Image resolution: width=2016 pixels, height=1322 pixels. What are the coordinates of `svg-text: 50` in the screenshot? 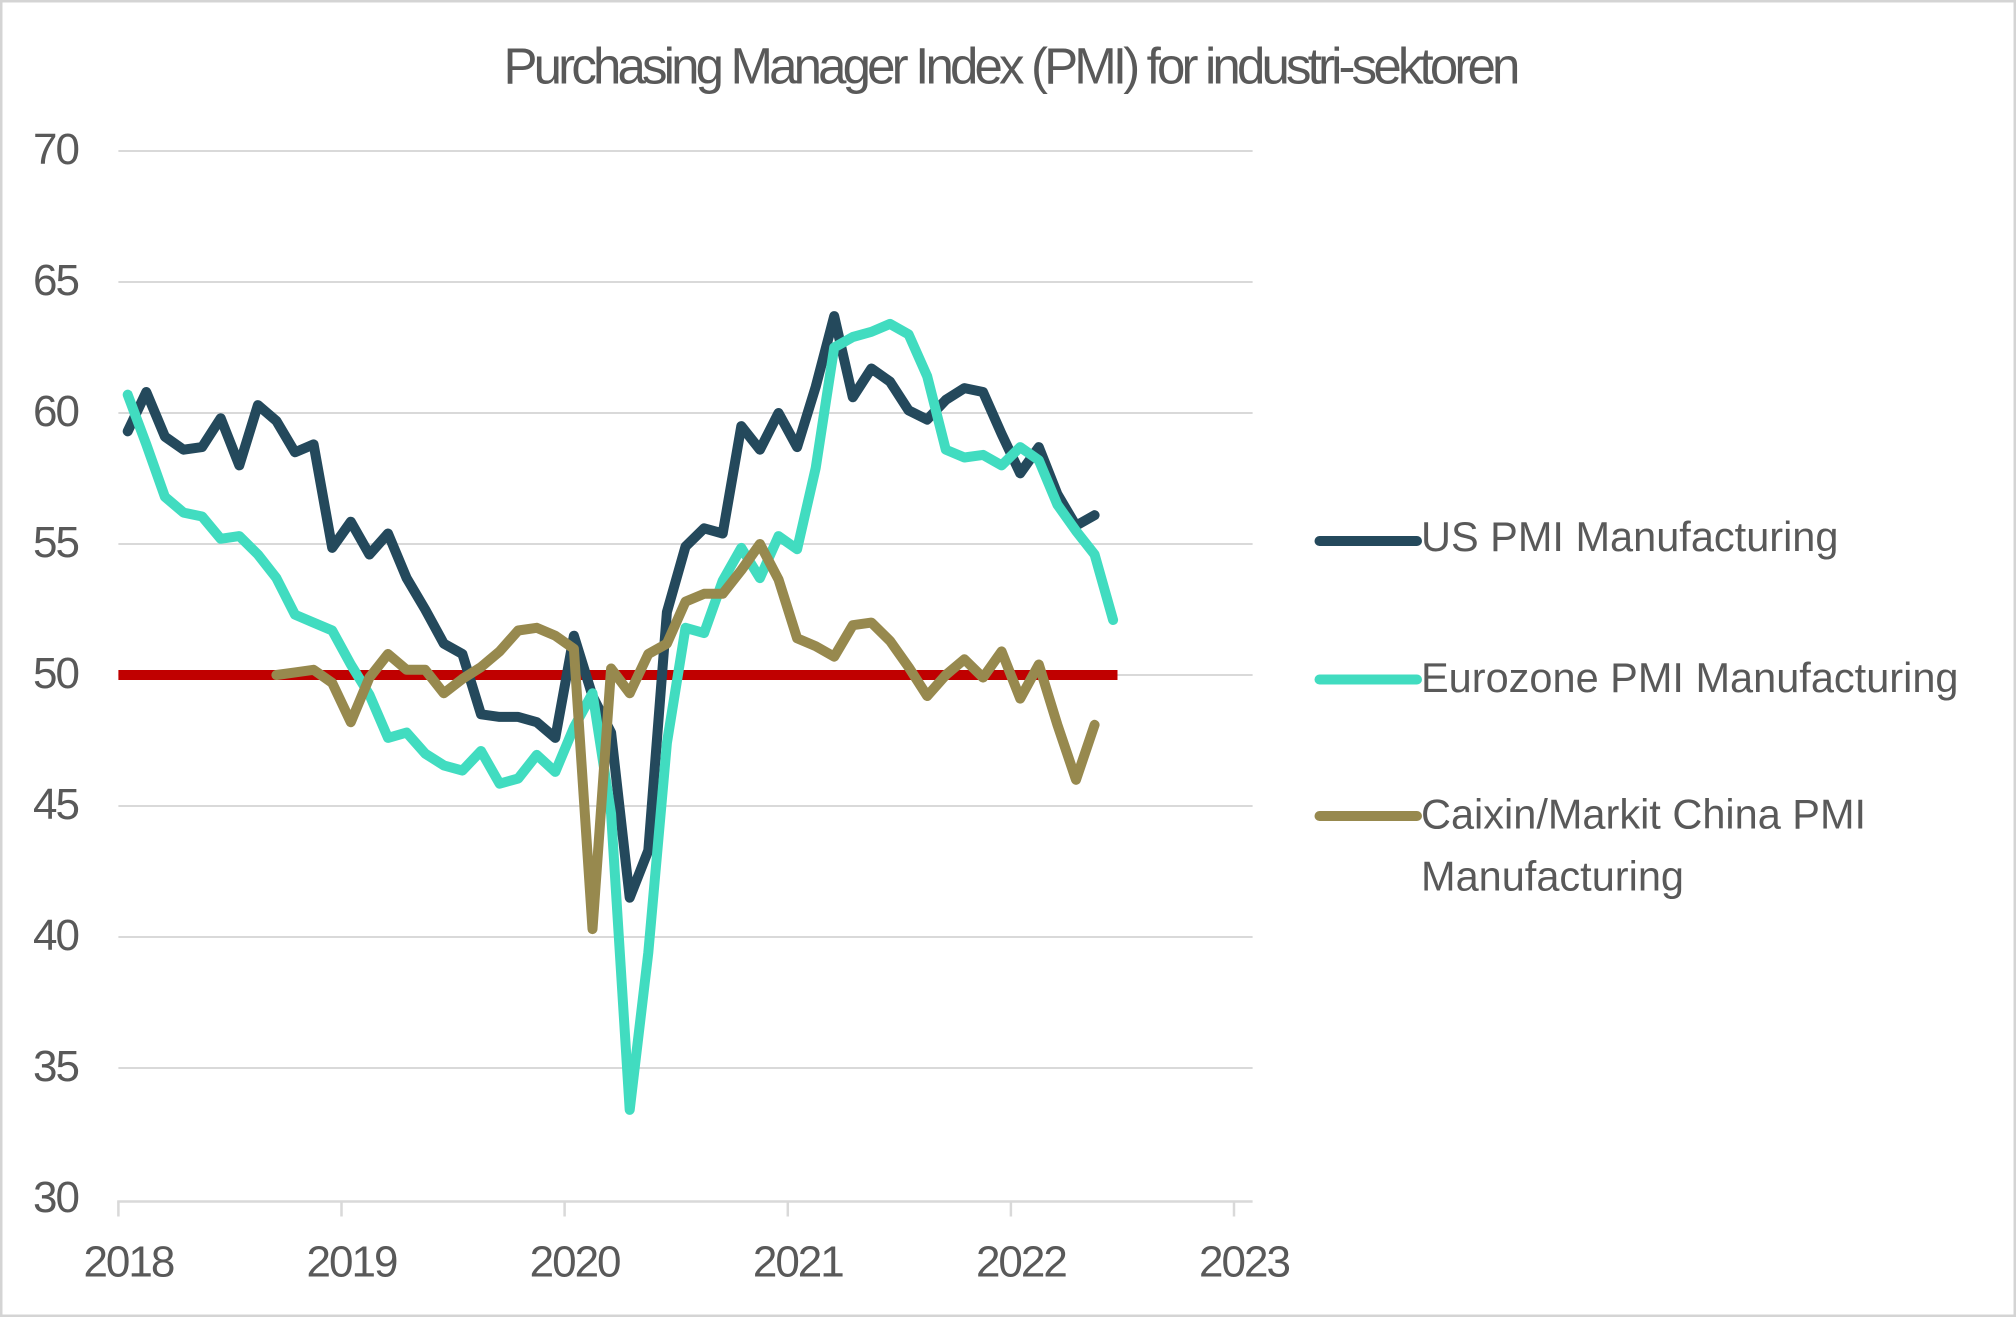 It's located at (55, 673).